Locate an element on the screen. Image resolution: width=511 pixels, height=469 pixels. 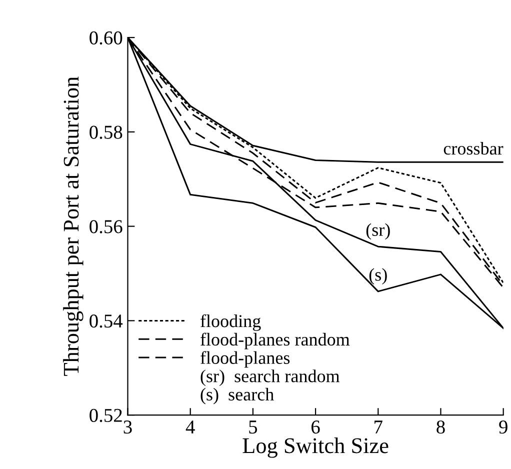
annotation: (sr) is located at coordinates (378, 231).